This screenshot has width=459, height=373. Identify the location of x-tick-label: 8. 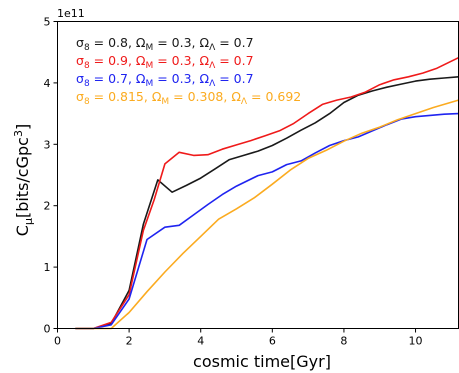
(343, 341).